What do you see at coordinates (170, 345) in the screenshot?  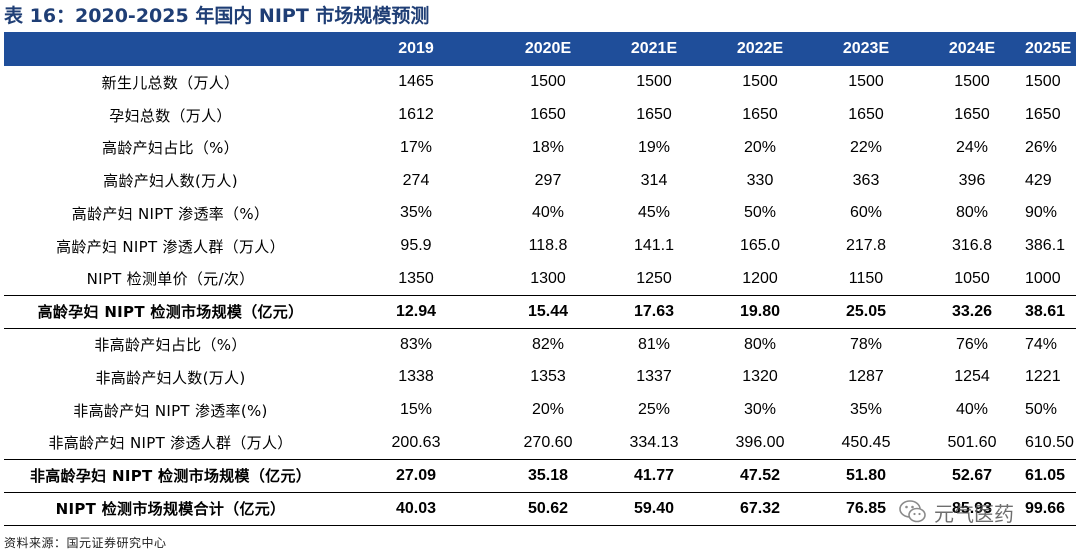 I see `row-label: 非高龄产妇占比（%）` at bounding box center [170, 345].